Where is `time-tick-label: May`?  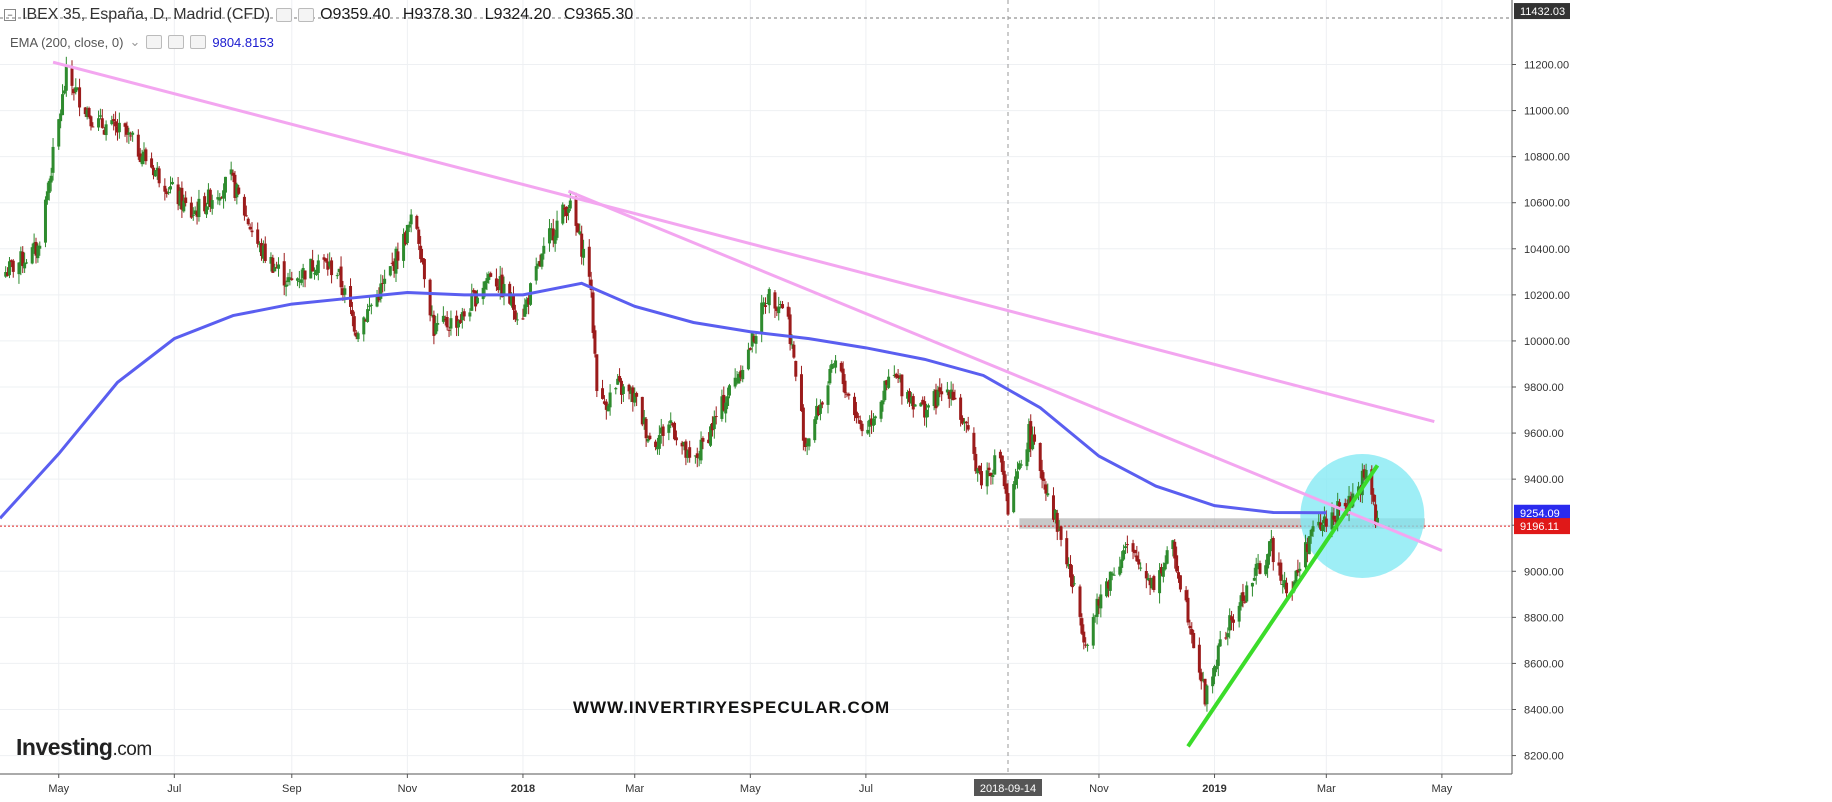 time-tick-label: May is located at coordinates (58, 789).